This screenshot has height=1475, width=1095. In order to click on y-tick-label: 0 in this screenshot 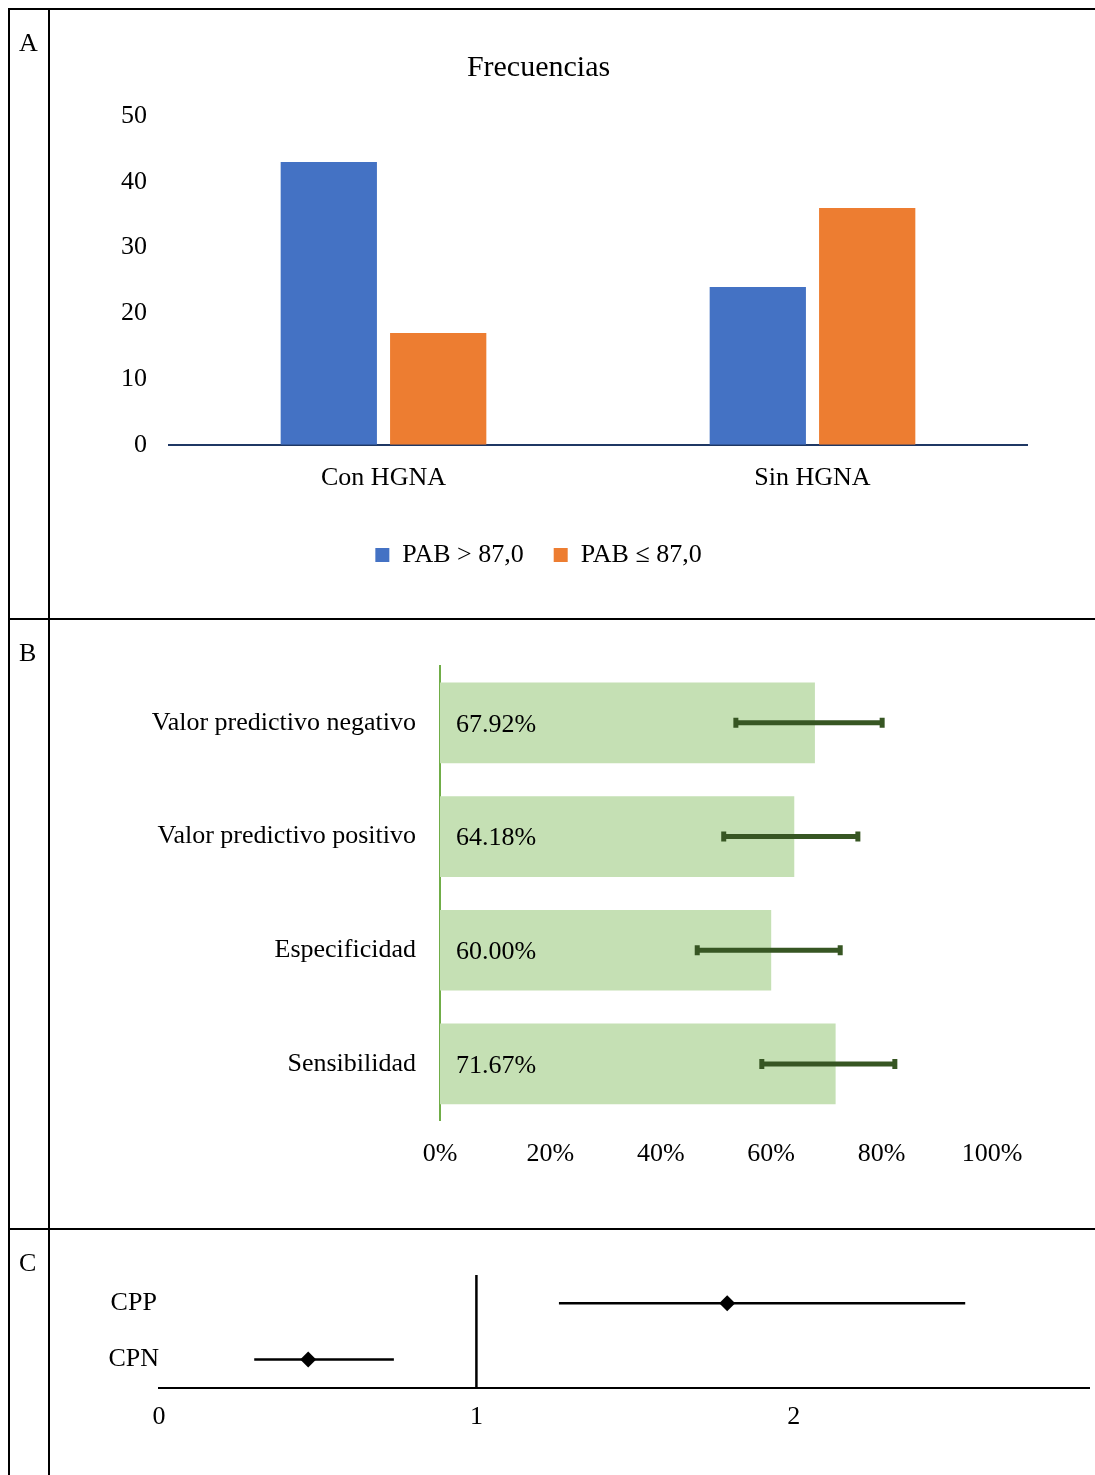, I will do `click(140, 443)`.